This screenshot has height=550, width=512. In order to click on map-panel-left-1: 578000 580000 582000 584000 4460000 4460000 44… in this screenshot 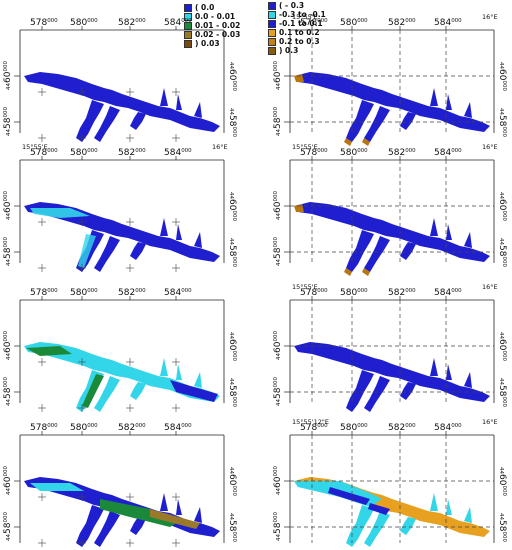, I will do `click(120, 80)`.